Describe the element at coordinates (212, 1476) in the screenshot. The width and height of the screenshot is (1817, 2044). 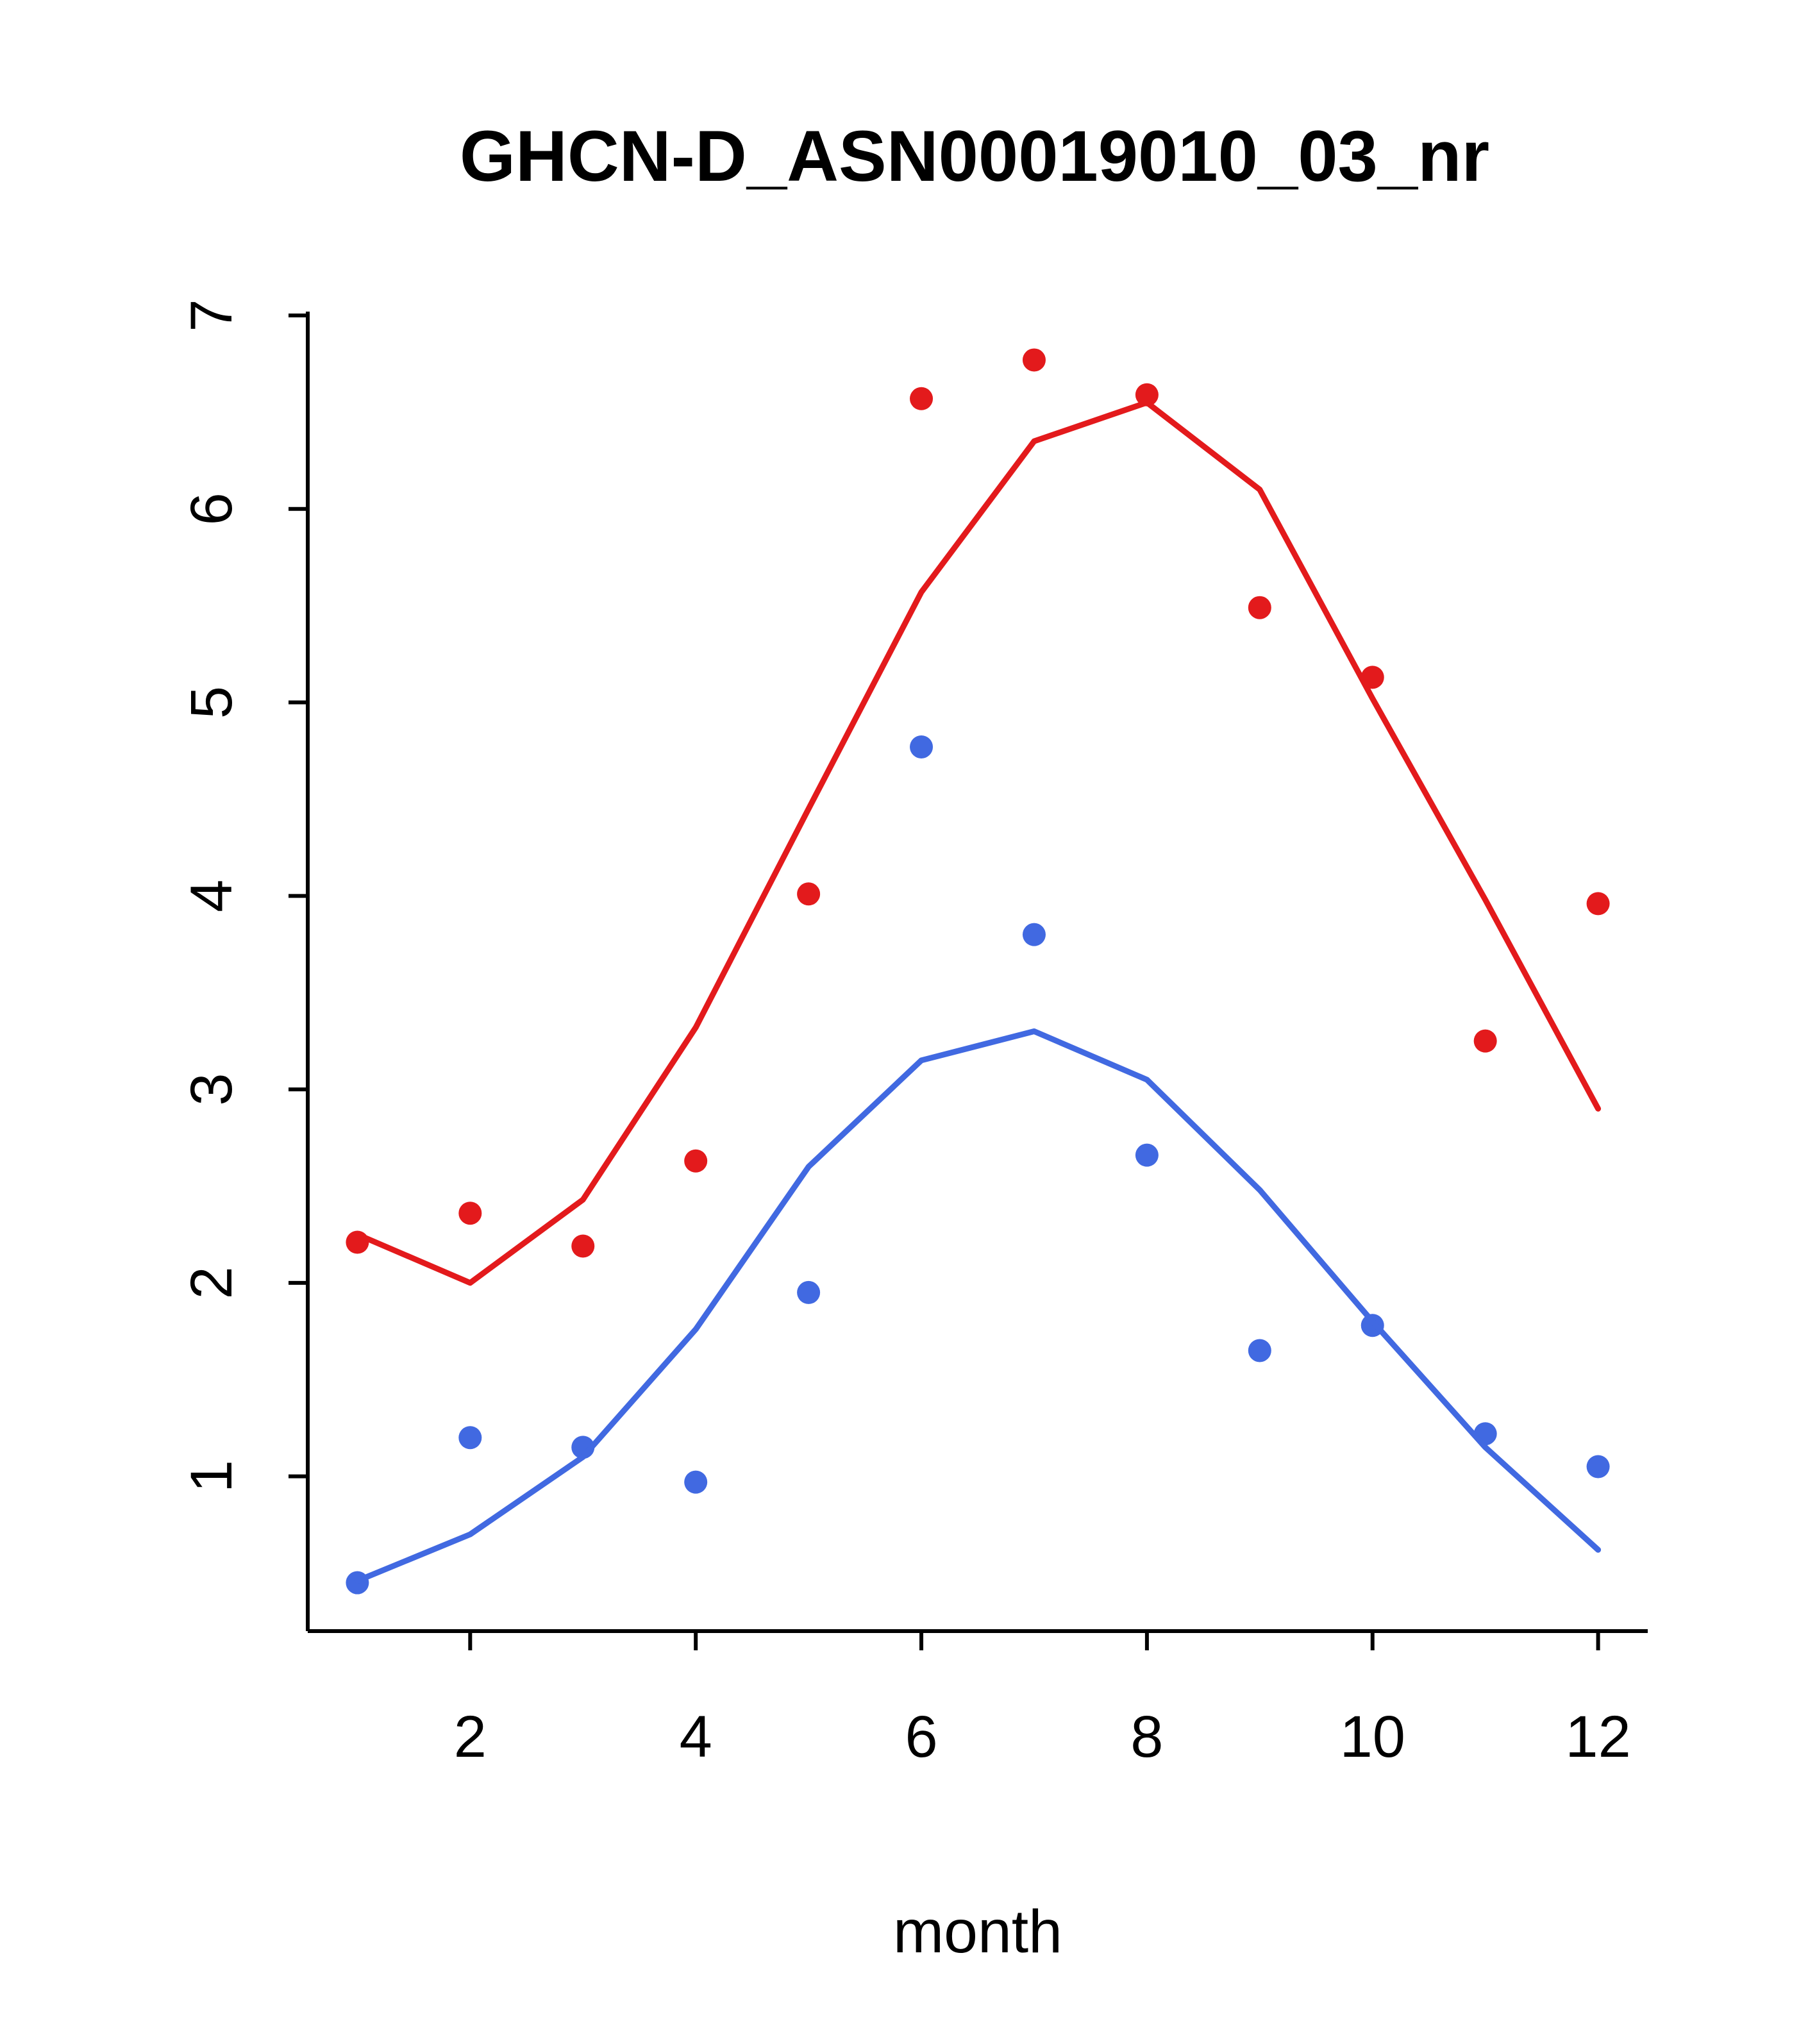
I see `y-tick-label: 1` at that location.